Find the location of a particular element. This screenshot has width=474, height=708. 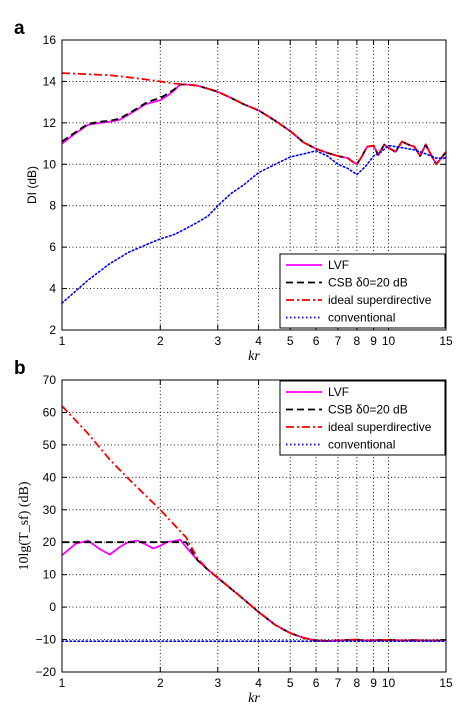

y-tick-label: 20 is located at coordinates (50, 542).